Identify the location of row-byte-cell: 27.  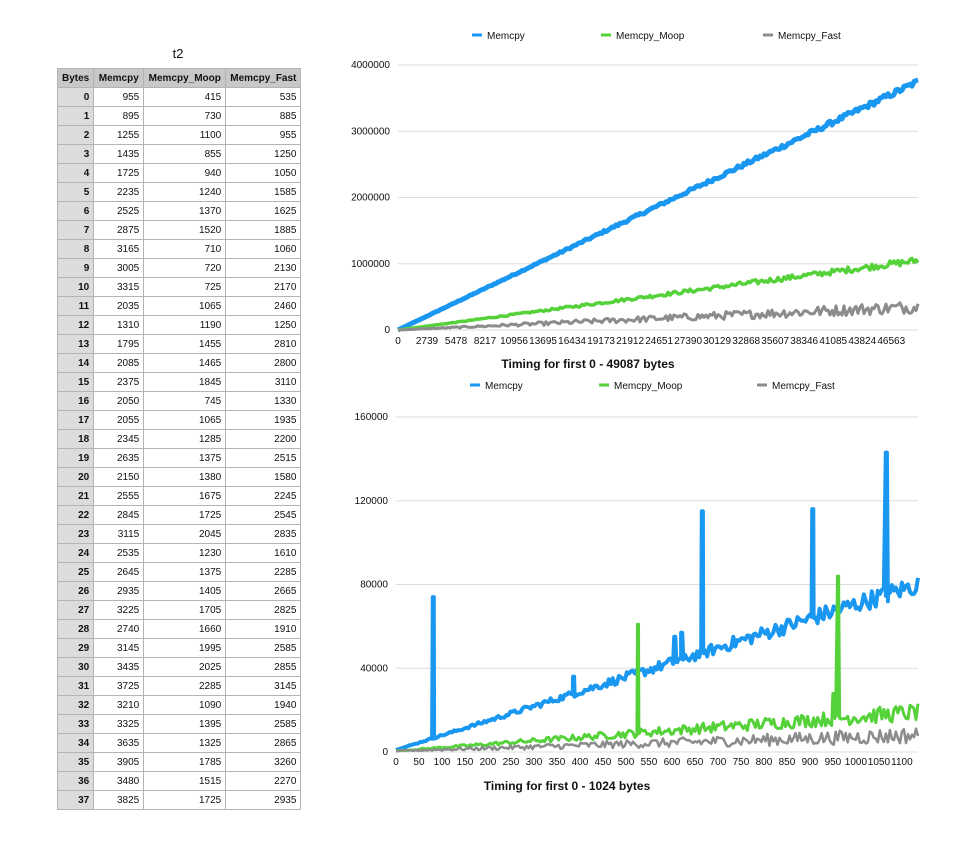
(75, 610).